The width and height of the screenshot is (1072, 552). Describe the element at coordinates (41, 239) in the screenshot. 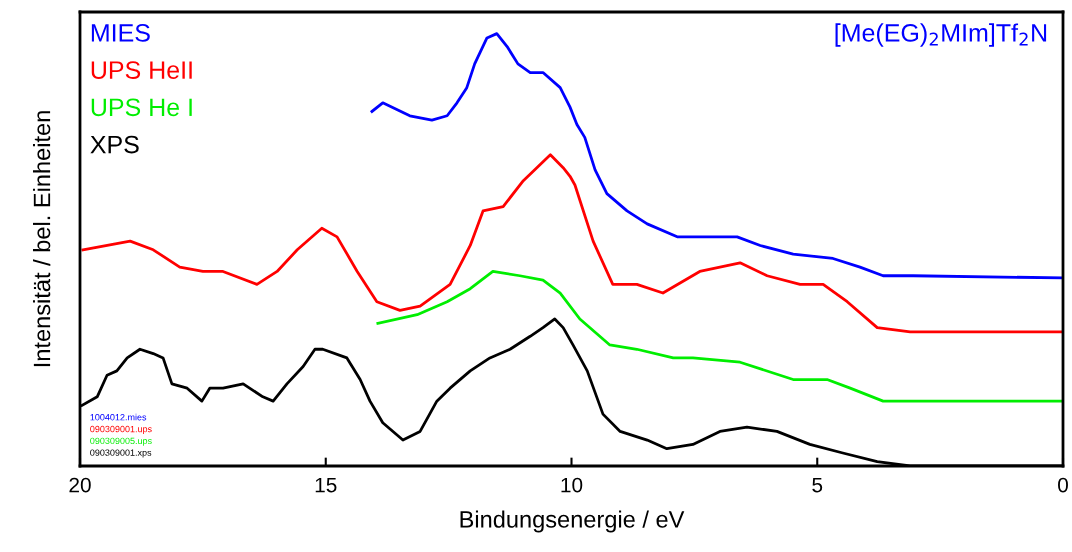

I see `y-axis-title: Intensität / bel. Einheiten` at that location.